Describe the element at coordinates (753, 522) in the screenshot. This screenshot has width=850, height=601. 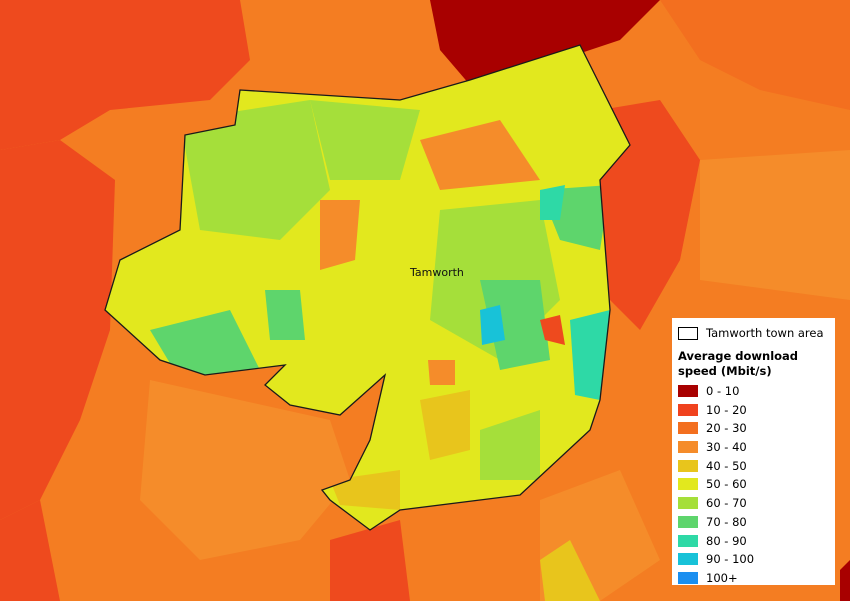
I see `legend-entry: 70 - 80` at that location.